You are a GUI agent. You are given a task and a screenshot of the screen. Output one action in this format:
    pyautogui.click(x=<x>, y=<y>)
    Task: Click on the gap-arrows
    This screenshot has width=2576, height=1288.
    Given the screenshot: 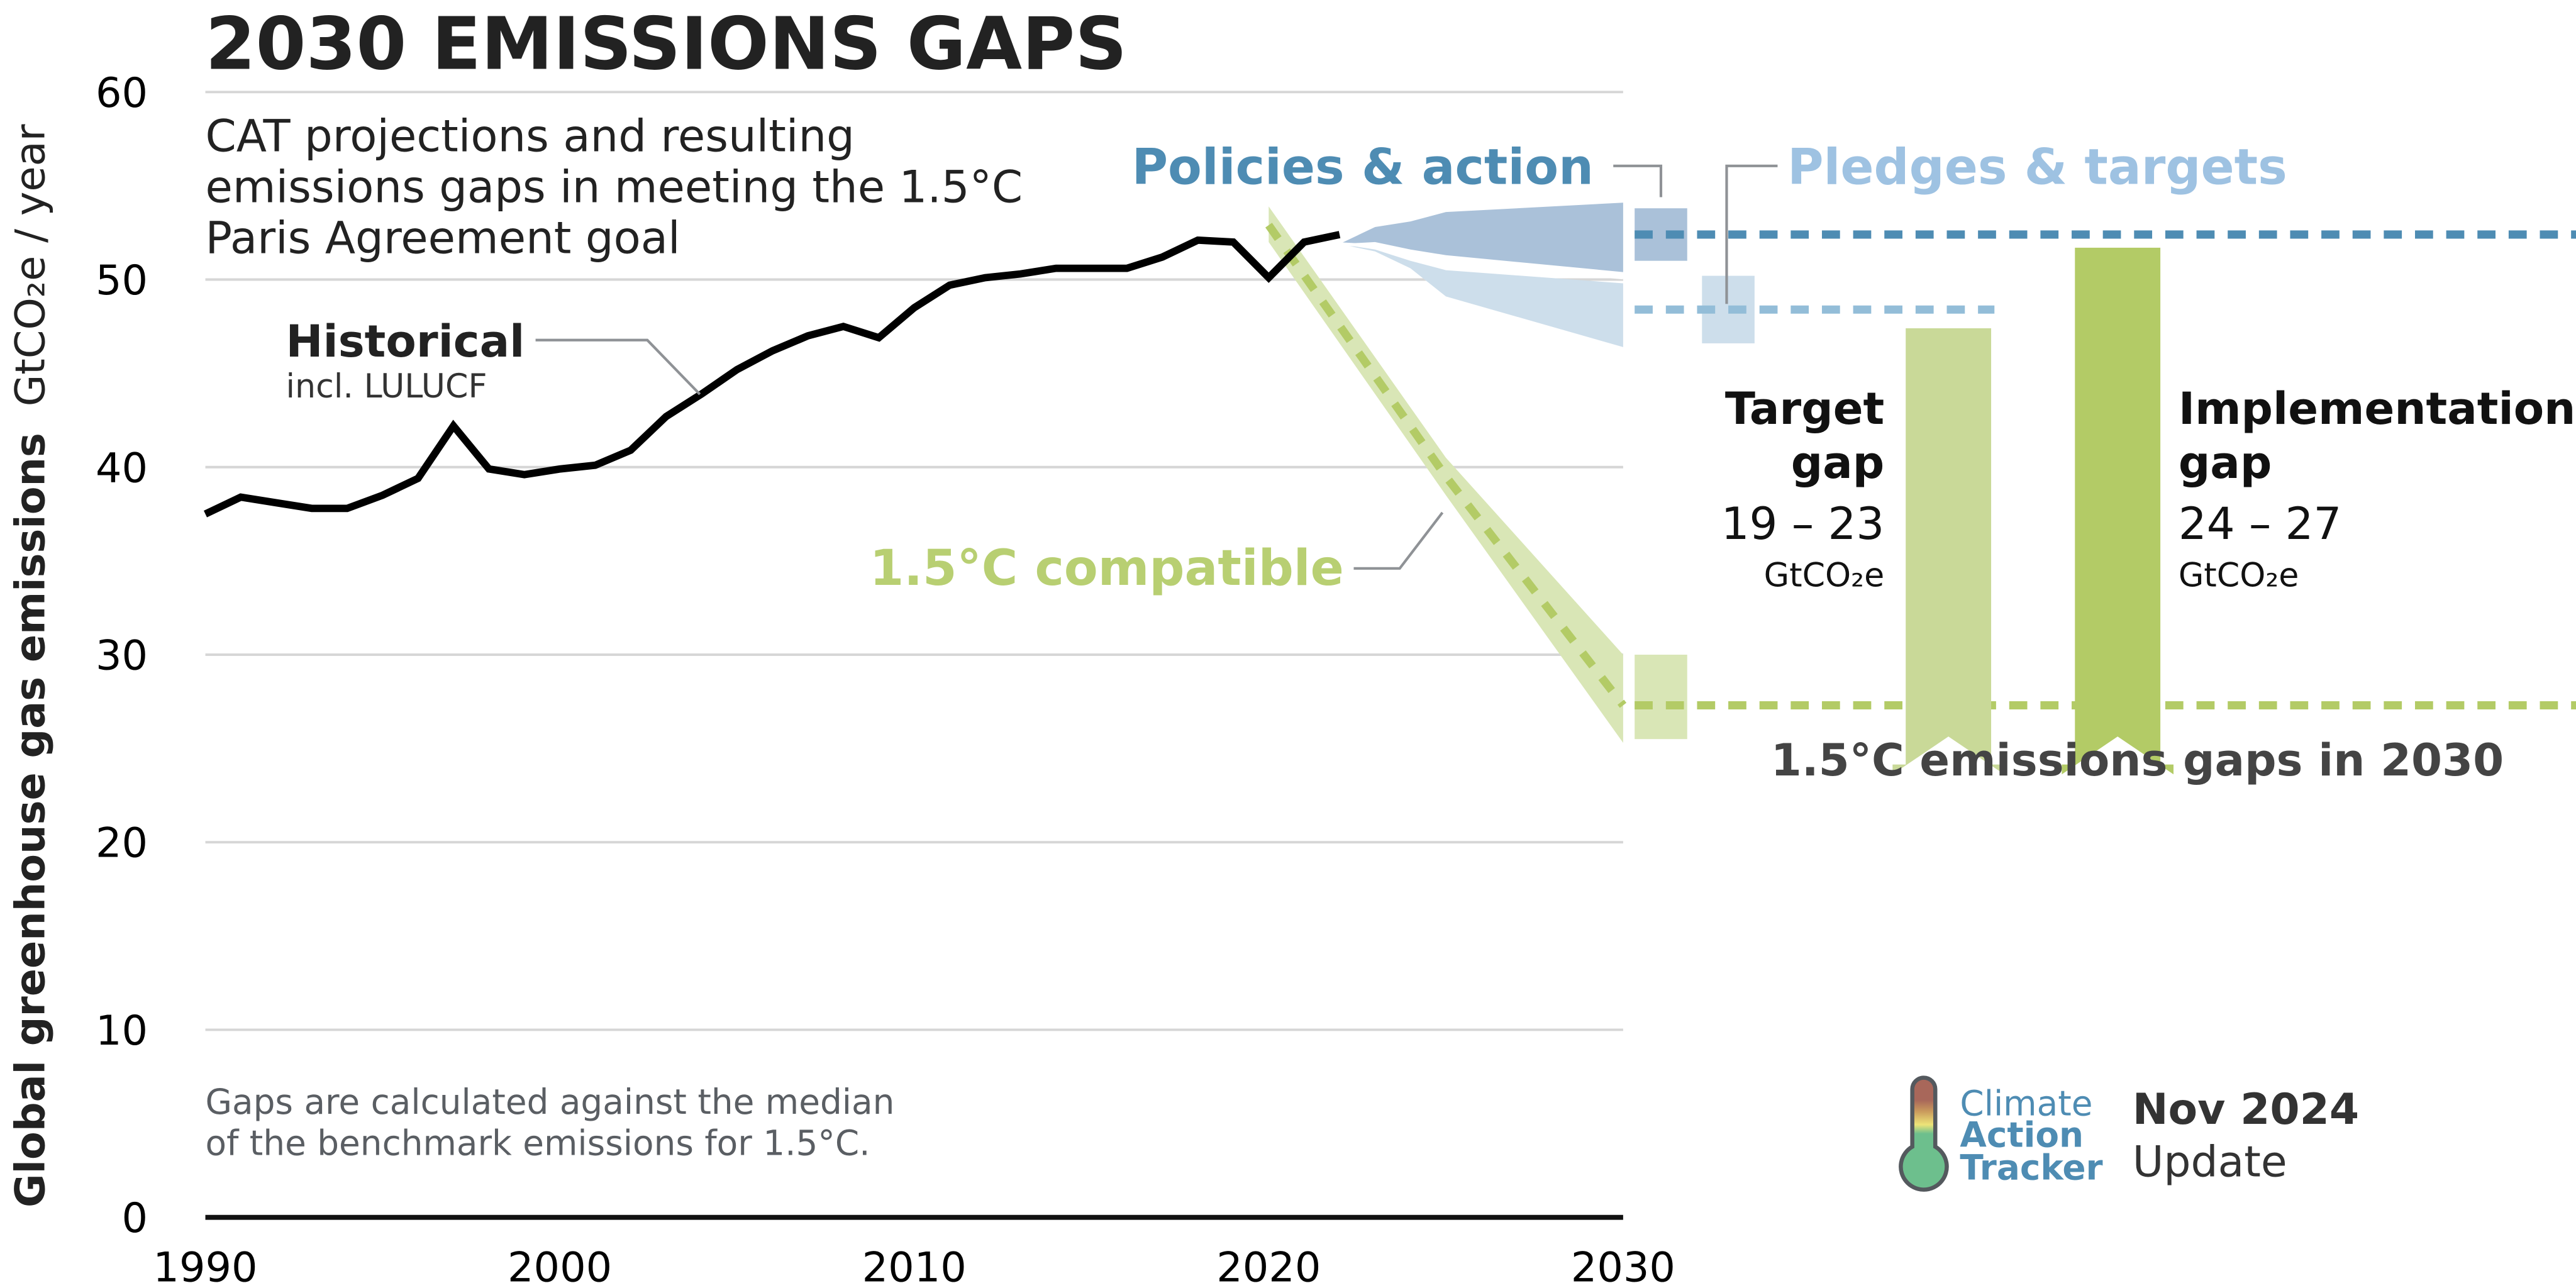 What is the action you would take?
    pyautogui.click(x=2033, y=511)
    